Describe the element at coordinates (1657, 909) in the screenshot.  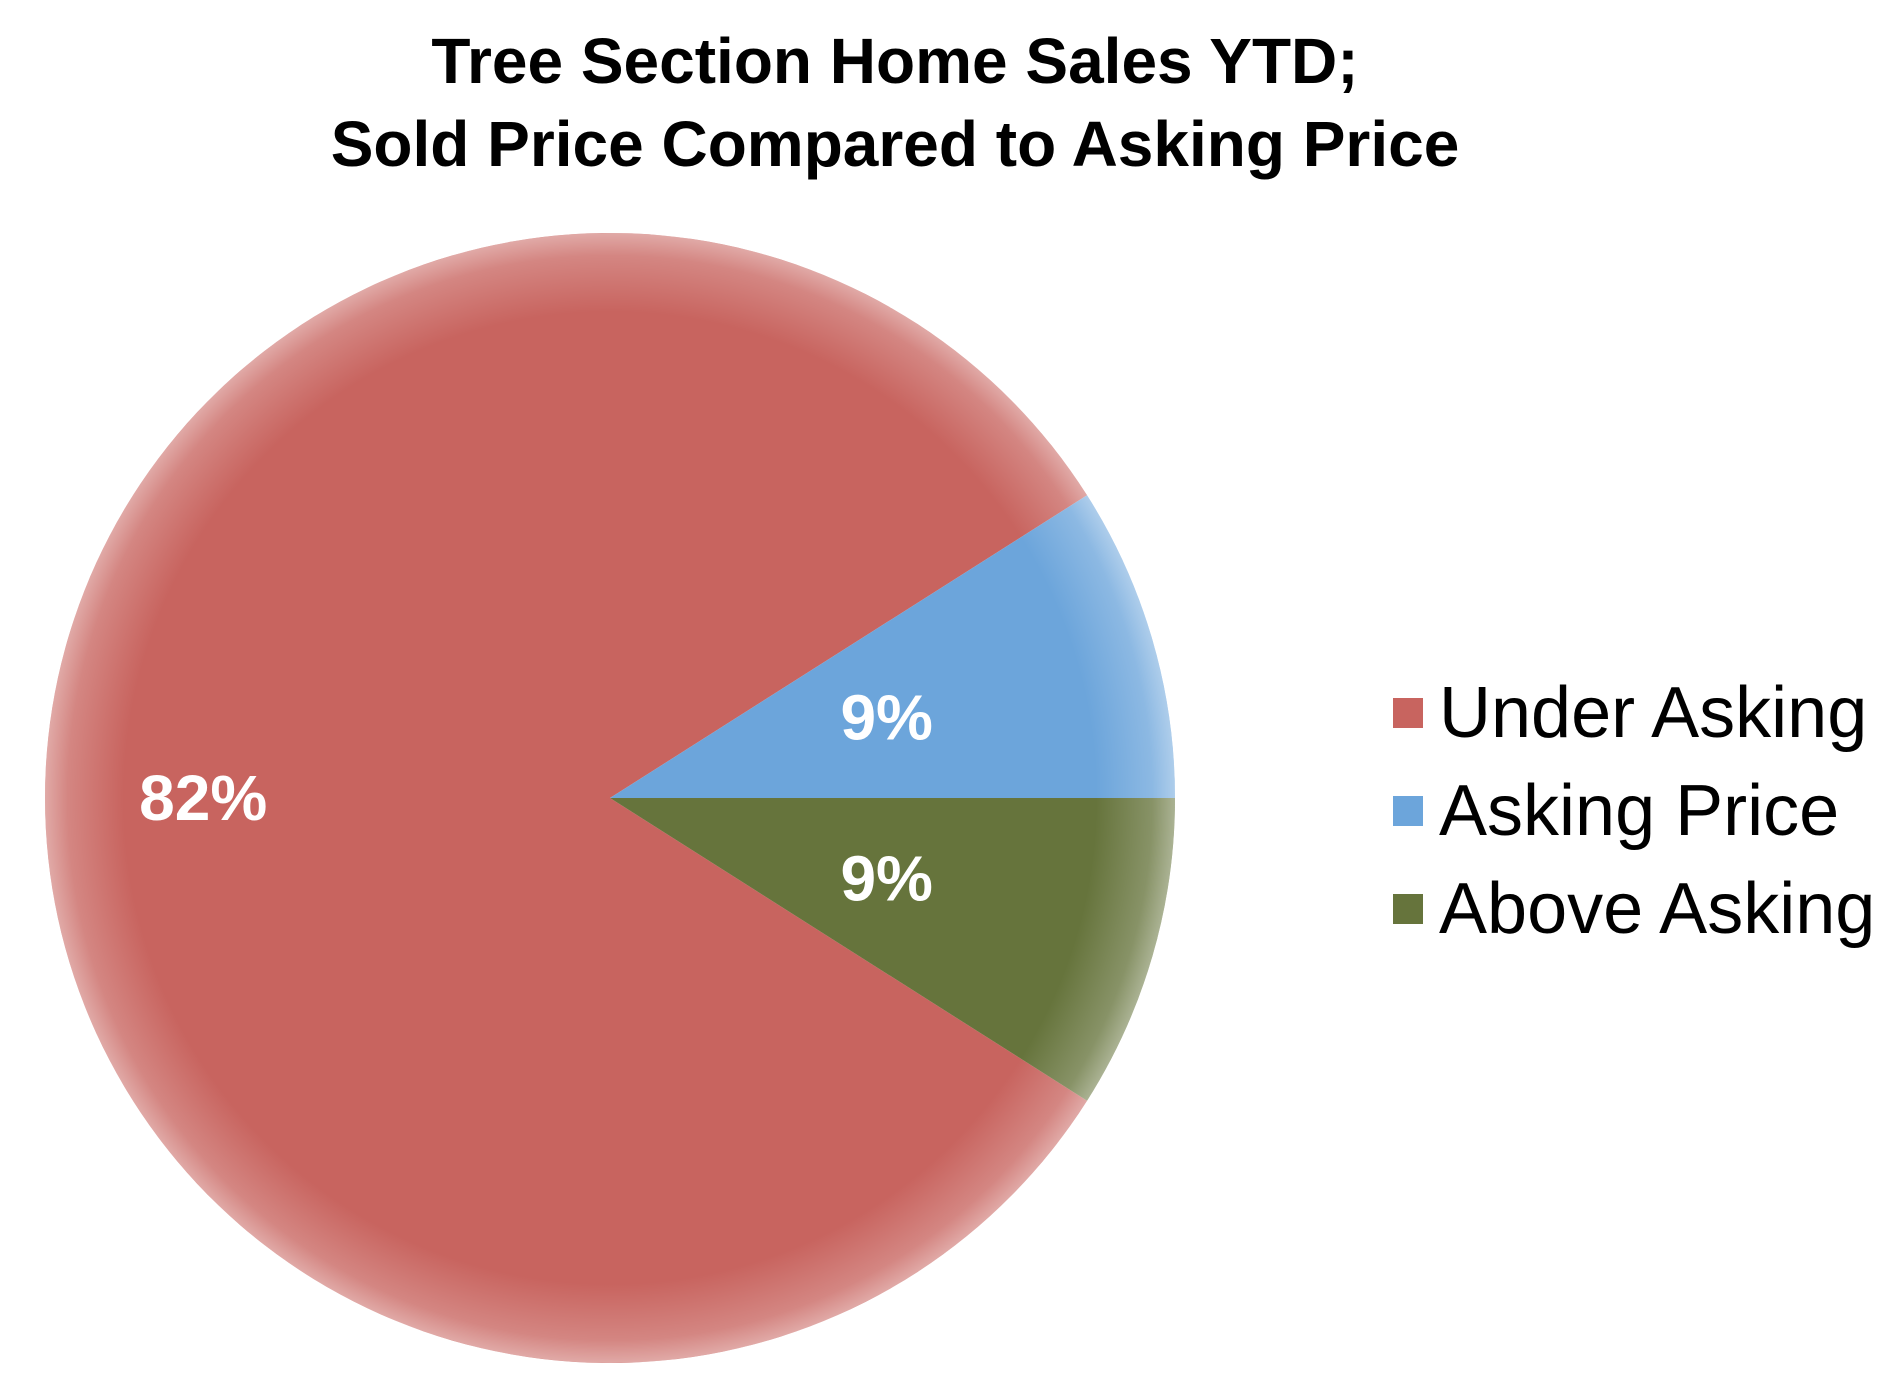
I see `legend-label-above-asking: Above Asking` at that location.